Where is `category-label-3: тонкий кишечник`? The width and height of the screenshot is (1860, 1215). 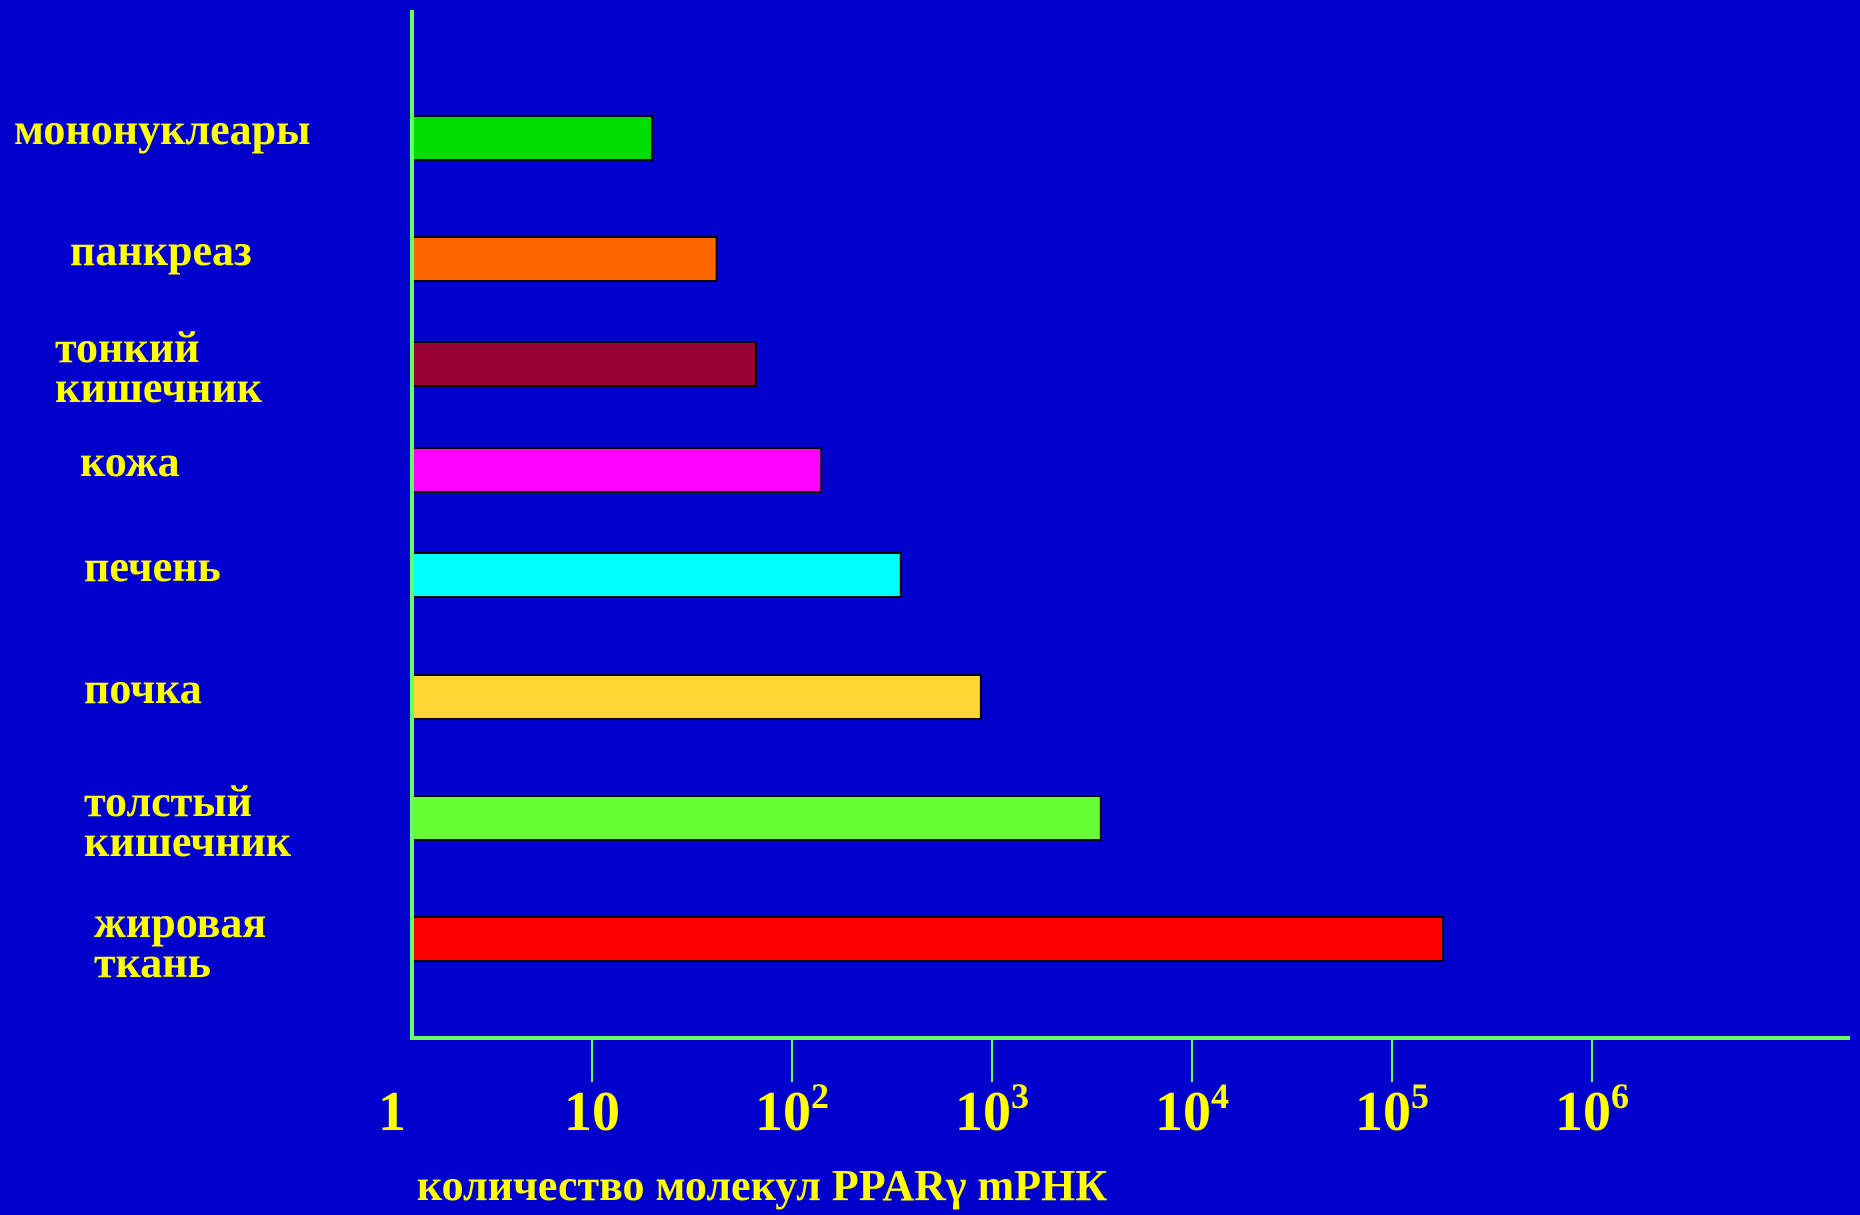
category-label-3: тонкий кишечник is located at coordinates (159, 367).